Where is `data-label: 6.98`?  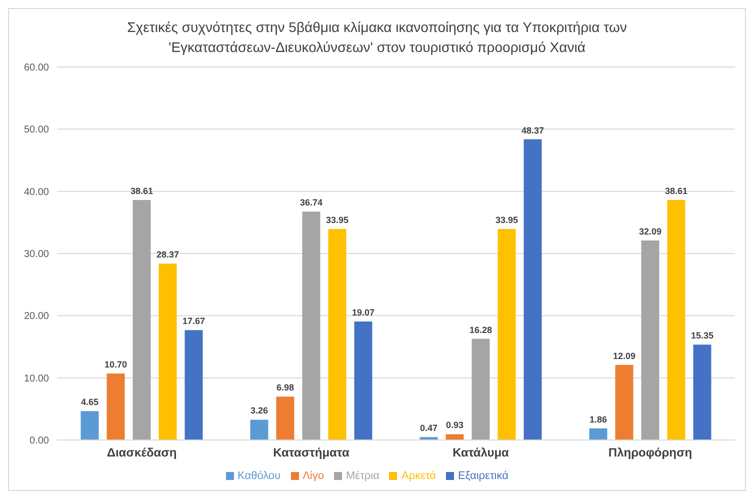
data-label: 6.98 is located at coordinates (285, 387).